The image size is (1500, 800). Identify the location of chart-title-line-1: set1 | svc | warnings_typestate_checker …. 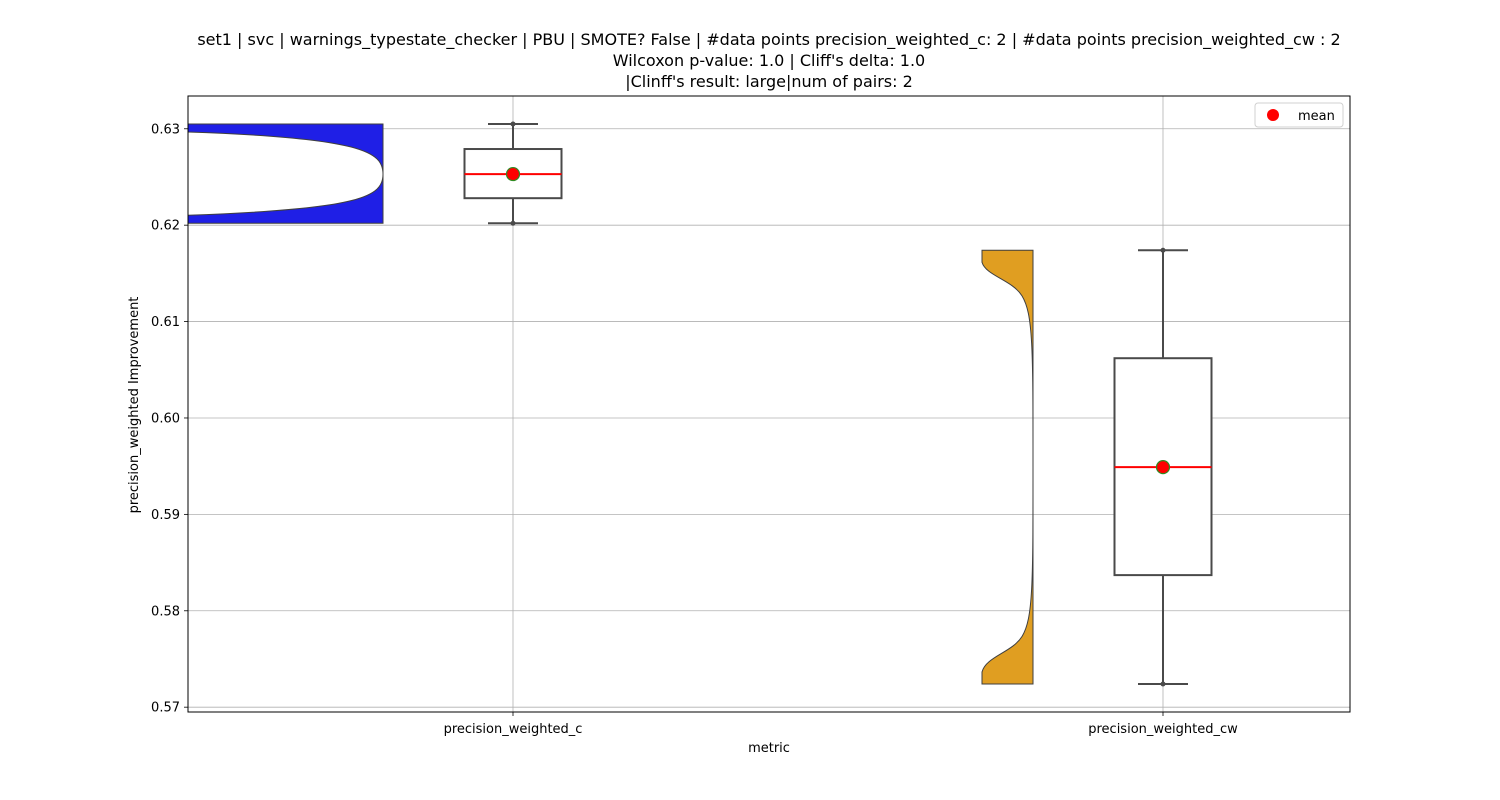
(769, 39).